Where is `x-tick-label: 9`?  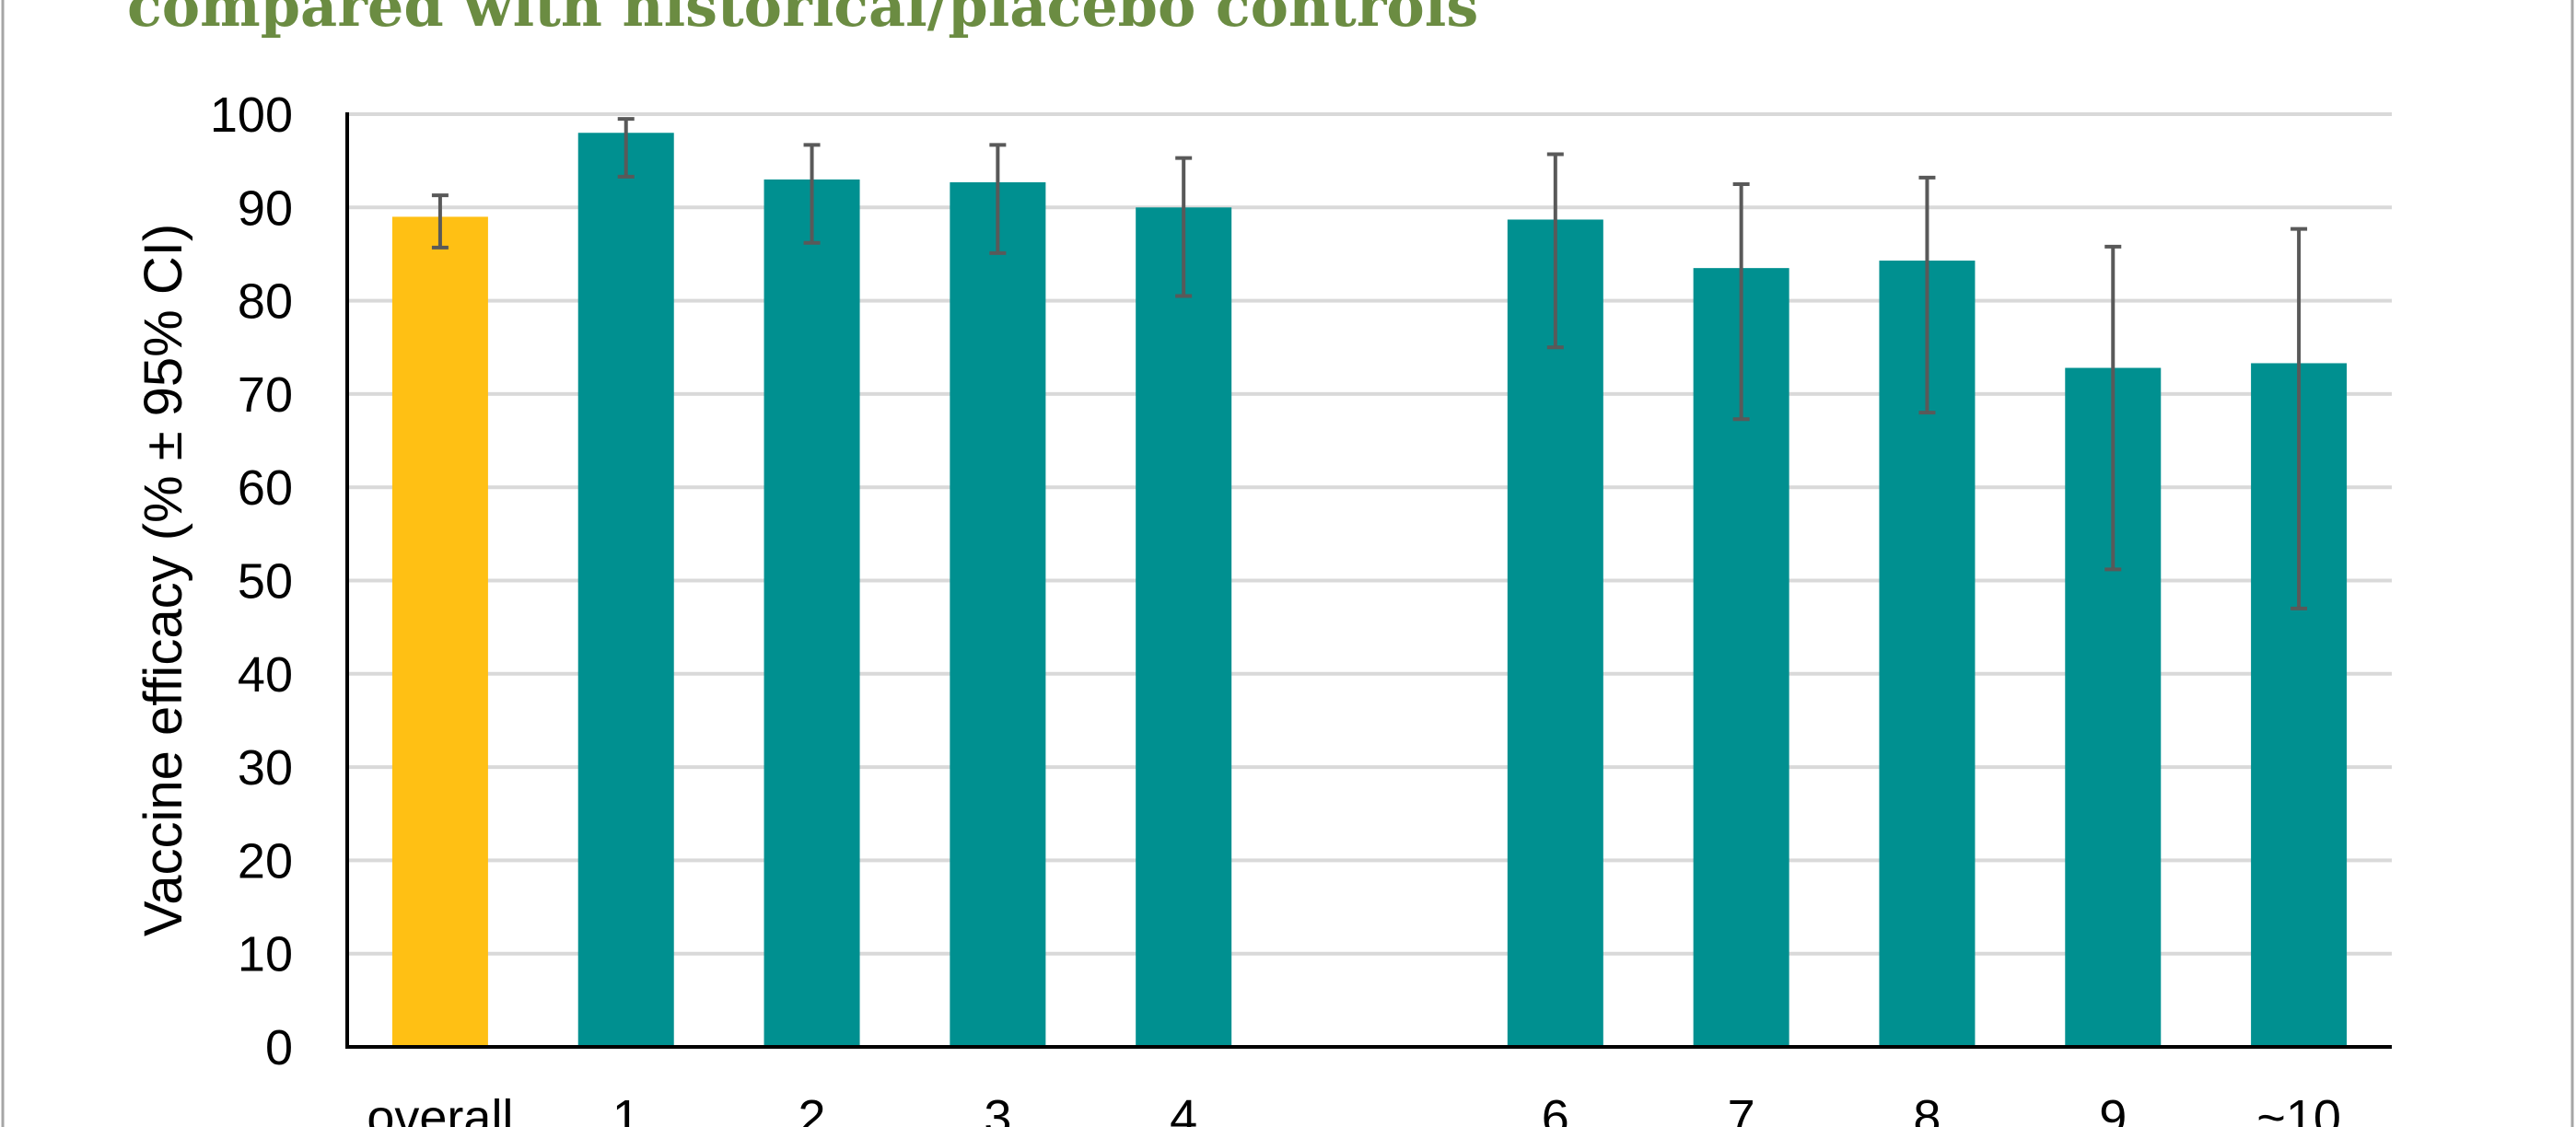
x-tick-label: 9 is located at coordinates (2113, 1108).